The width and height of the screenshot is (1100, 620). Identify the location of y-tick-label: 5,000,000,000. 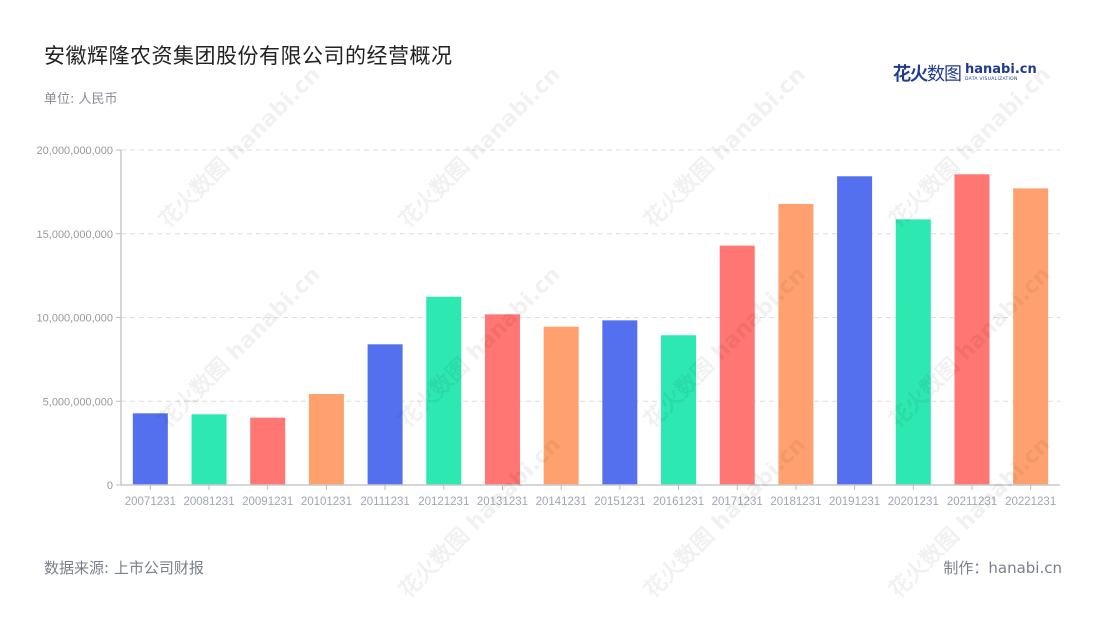
(78, 402).